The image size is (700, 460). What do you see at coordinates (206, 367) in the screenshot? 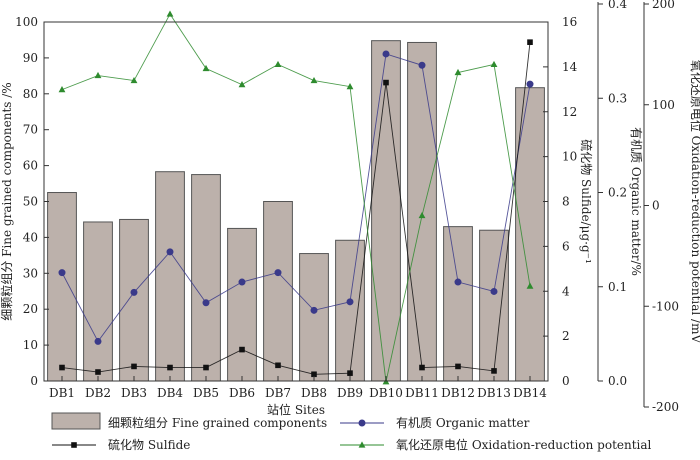
I see `point-sulfide-DB5` at bounding box center [206, 367].